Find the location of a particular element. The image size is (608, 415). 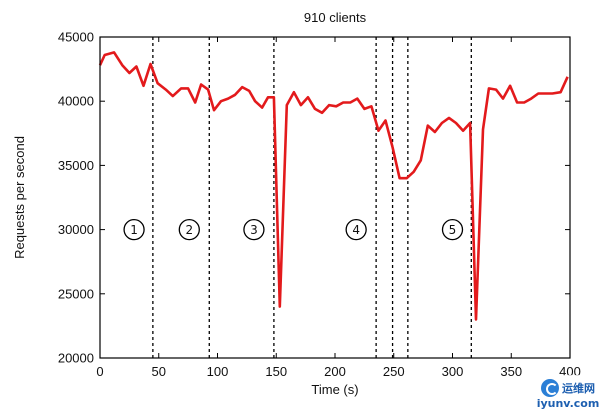

watermark-url: iyunv.com is located at coordinates (568, 403).